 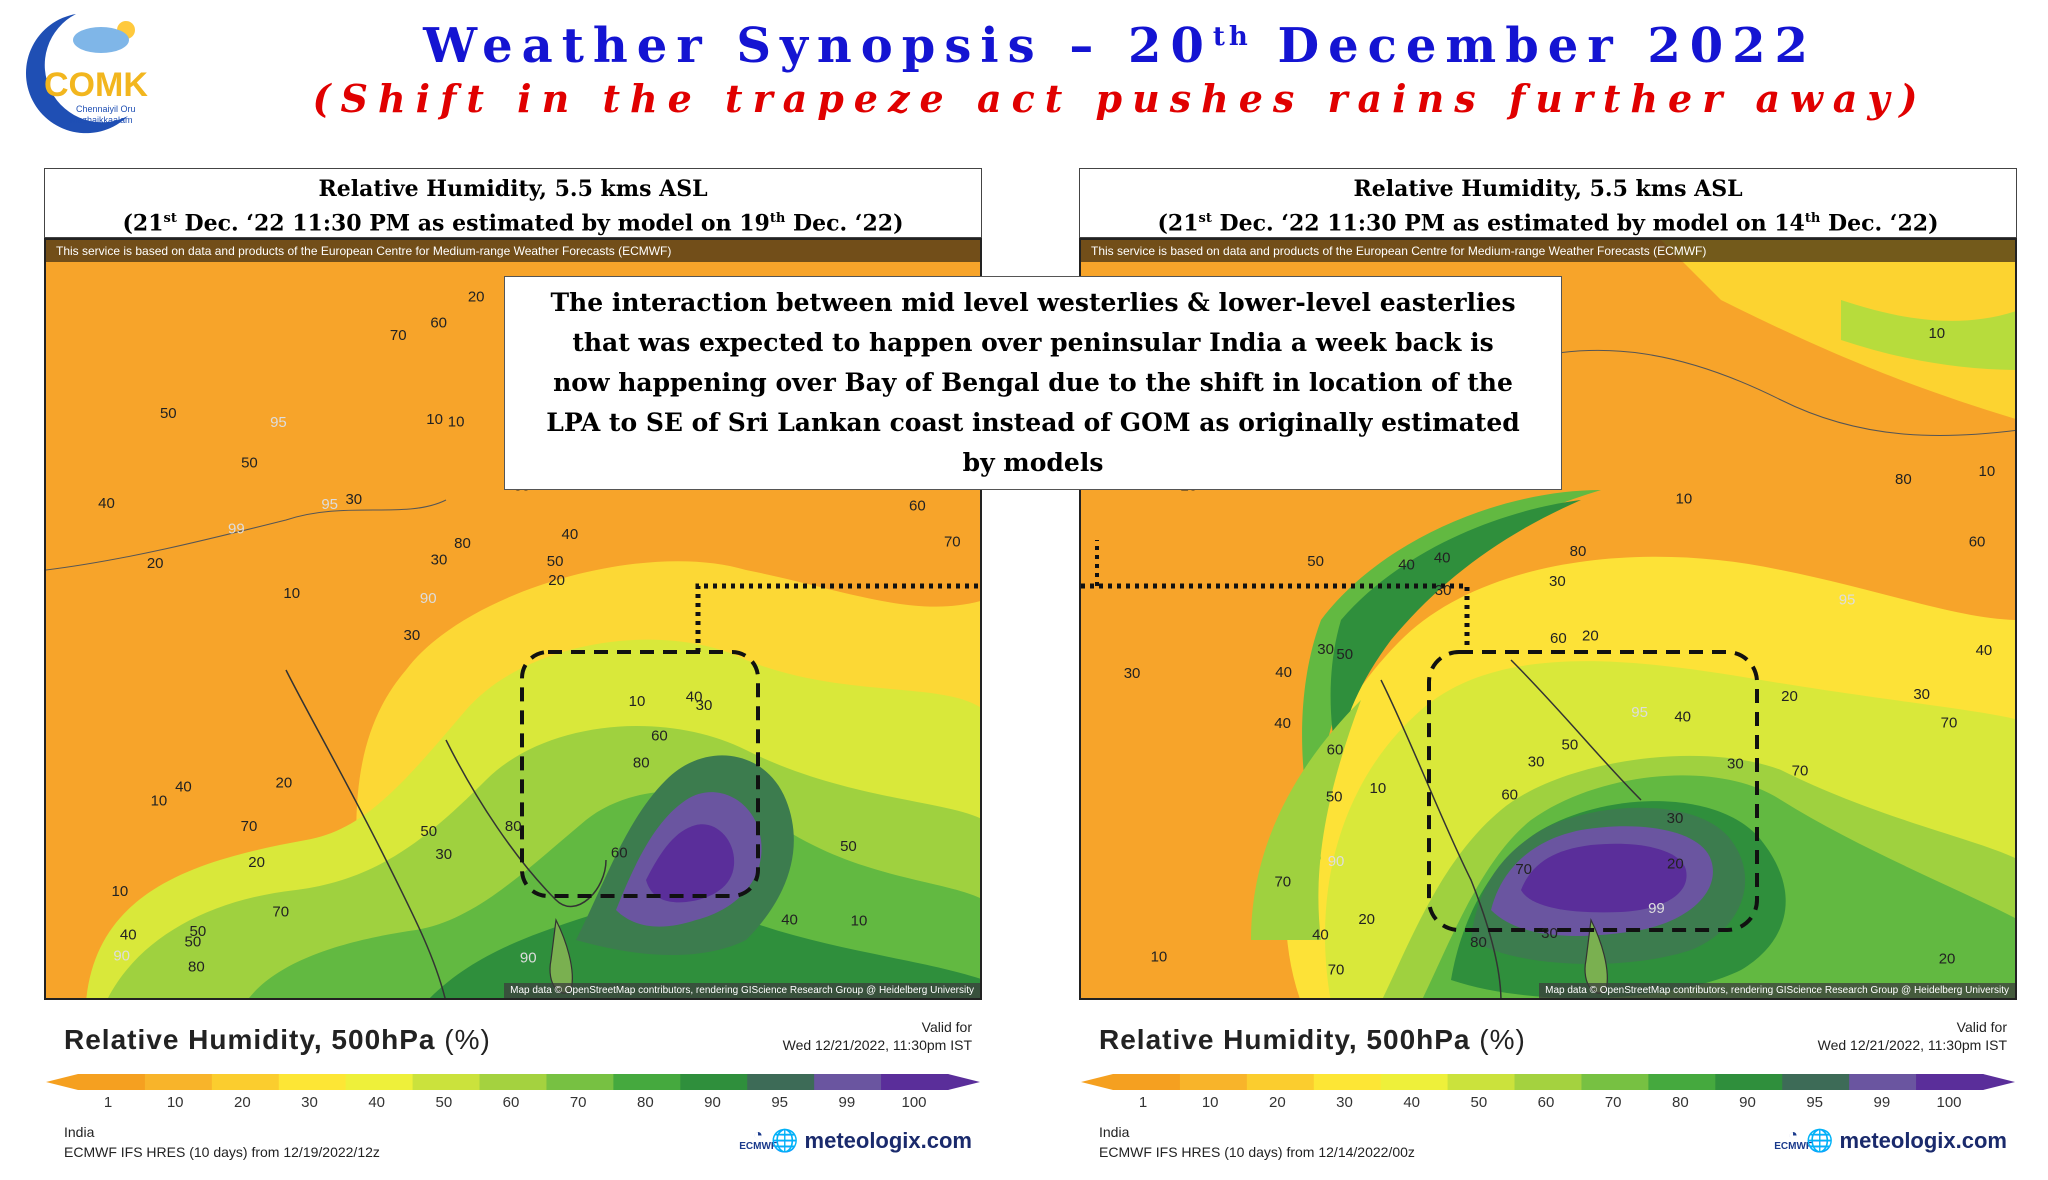 What do you see at coordinates (1120, 46) in the screenshot?
I see `page-title: Weather Synopsis – 20th December 2022` at bounding box center [1120, 46].